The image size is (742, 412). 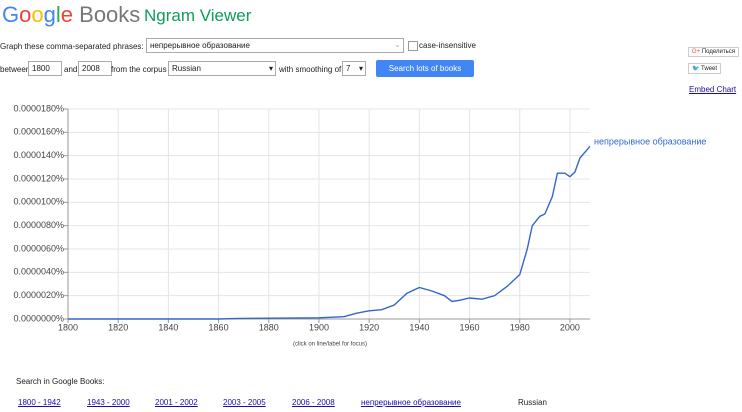 I want to click on search-label: Search in Google Books:, so click(x=60, y=381).